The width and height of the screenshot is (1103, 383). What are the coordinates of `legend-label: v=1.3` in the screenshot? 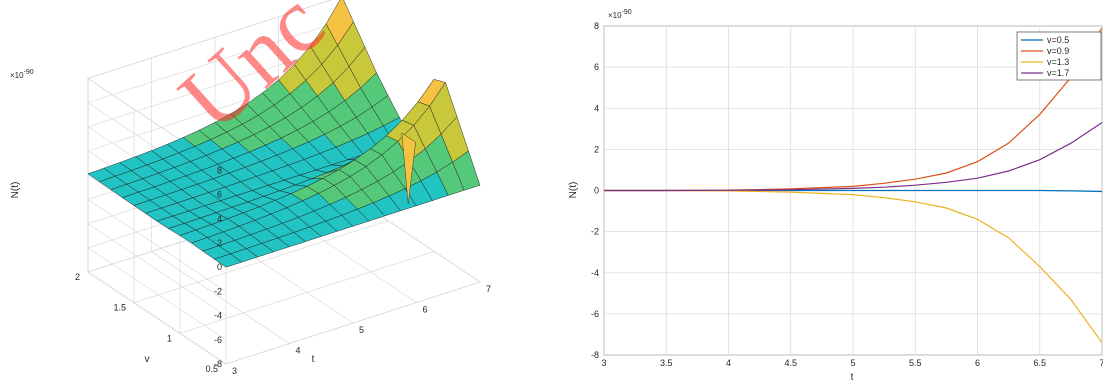 It's located at (1058, 62).